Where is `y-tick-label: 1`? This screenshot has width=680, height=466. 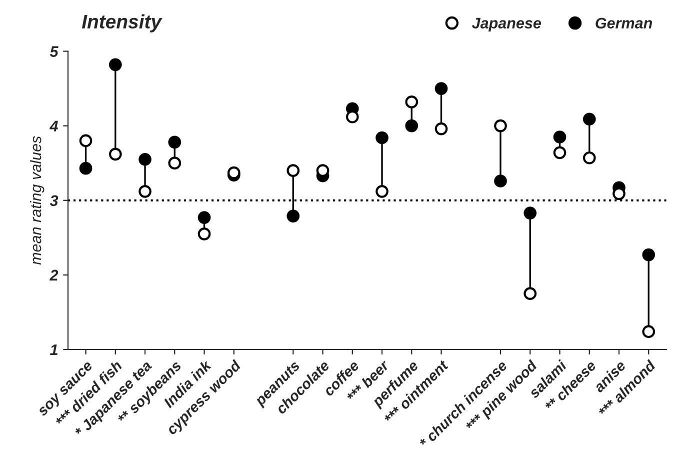 y-tick-label: 1 is located at coordinates (54, 350).